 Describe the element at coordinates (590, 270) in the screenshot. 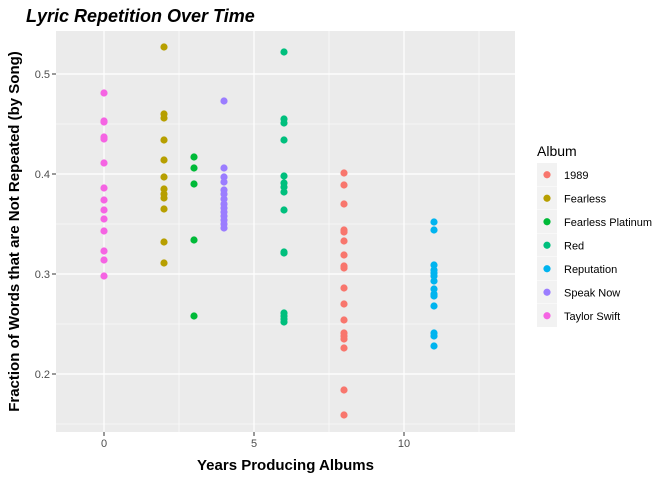

I see `legend-label: Reputation` at that location.